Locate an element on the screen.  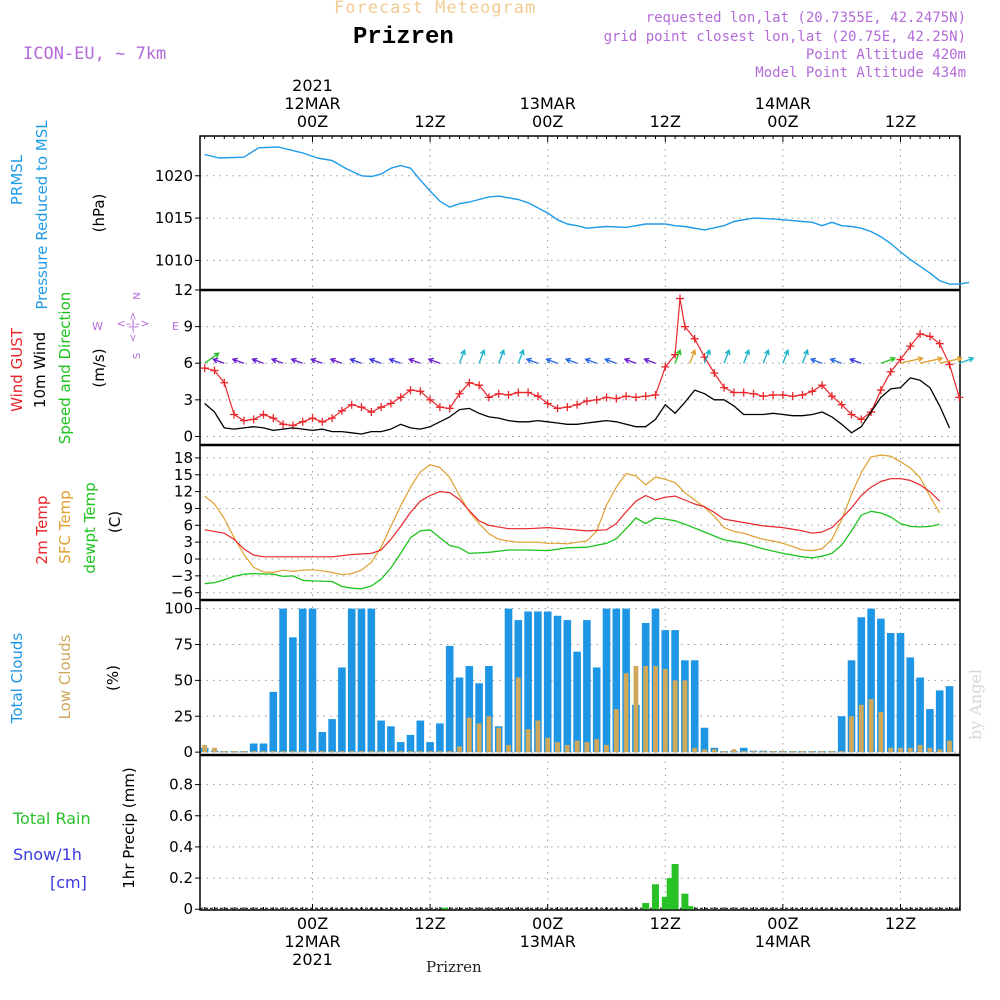
pressure-label-short: PRMSL is located at coordinates (17, 179).